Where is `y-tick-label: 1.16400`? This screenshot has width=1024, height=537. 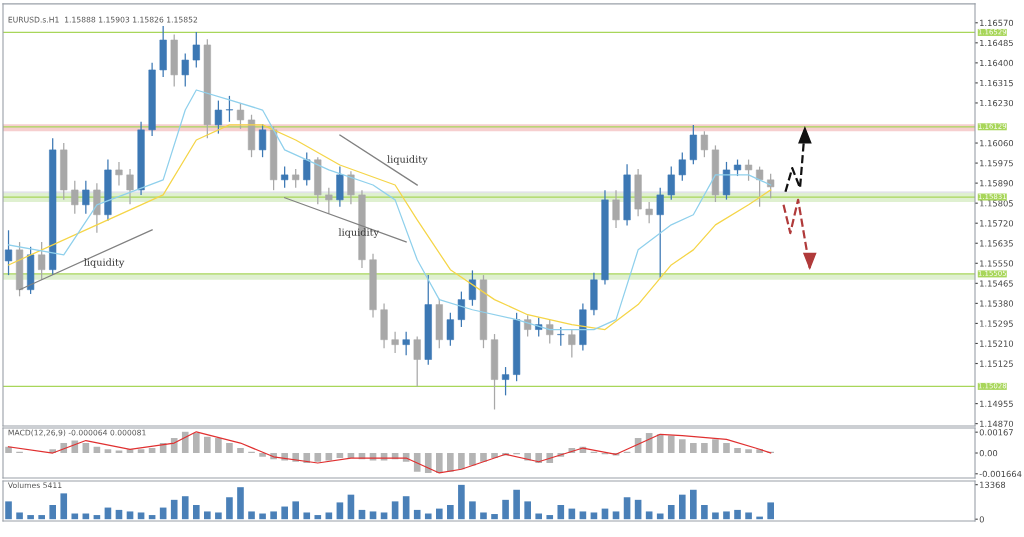 y-tick-label: 1.16400 is located at coordinates (997, 63).